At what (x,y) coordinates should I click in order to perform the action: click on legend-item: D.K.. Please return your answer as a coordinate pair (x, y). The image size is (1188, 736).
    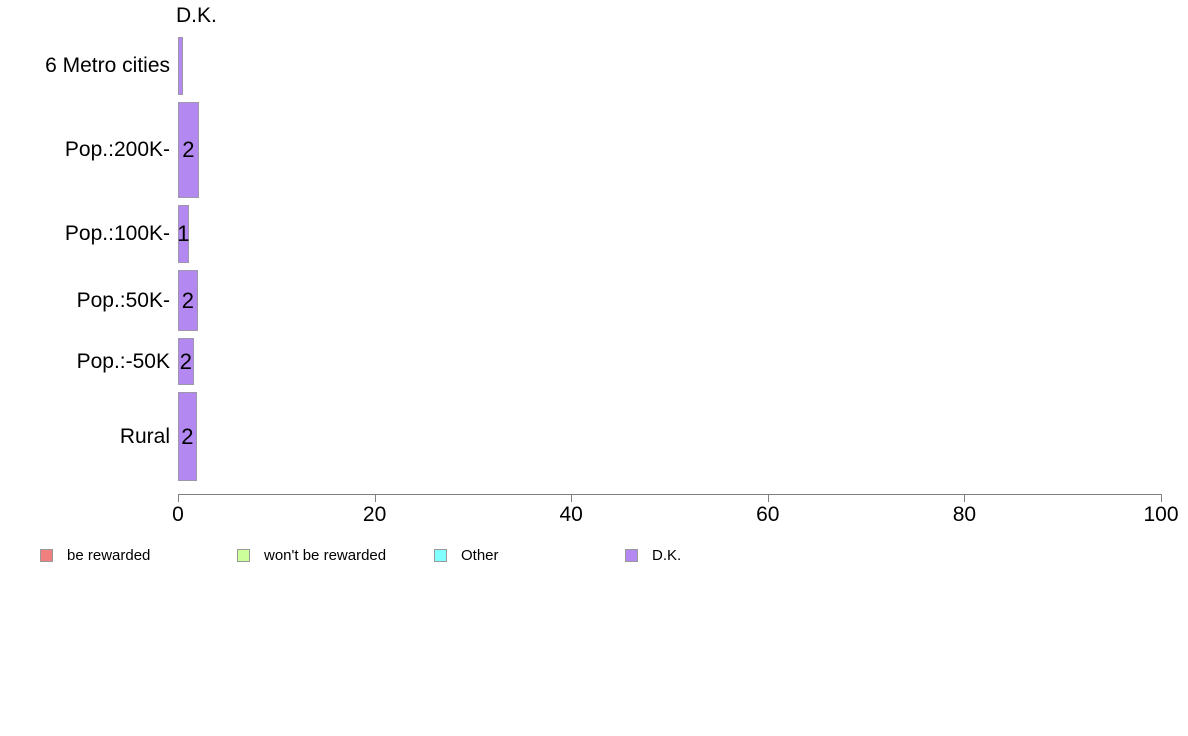
    Looking at the image, I should click on (653, 555).